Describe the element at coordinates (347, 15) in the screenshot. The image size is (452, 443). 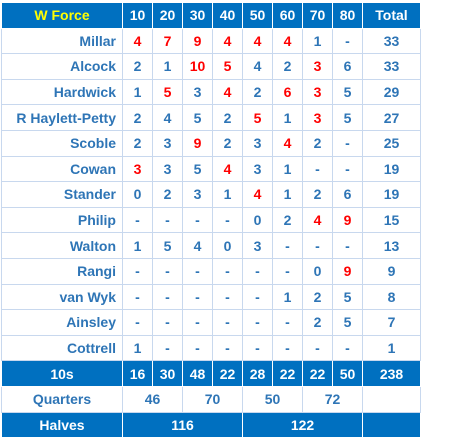
I see `column-header-80: 80` at that location.